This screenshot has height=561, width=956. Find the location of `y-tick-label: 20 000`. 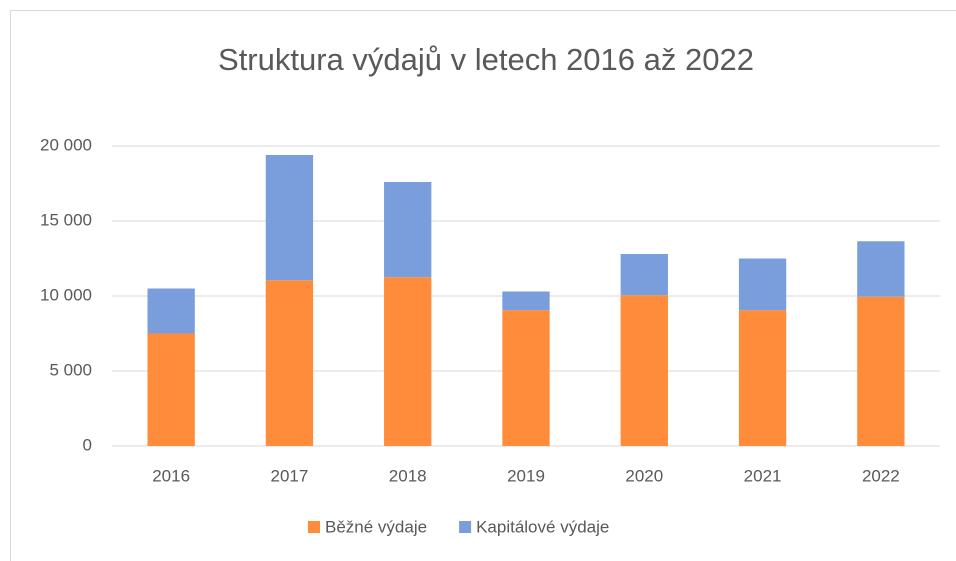

y-tick-label: 20 000 is located at coordinates (66, 144).